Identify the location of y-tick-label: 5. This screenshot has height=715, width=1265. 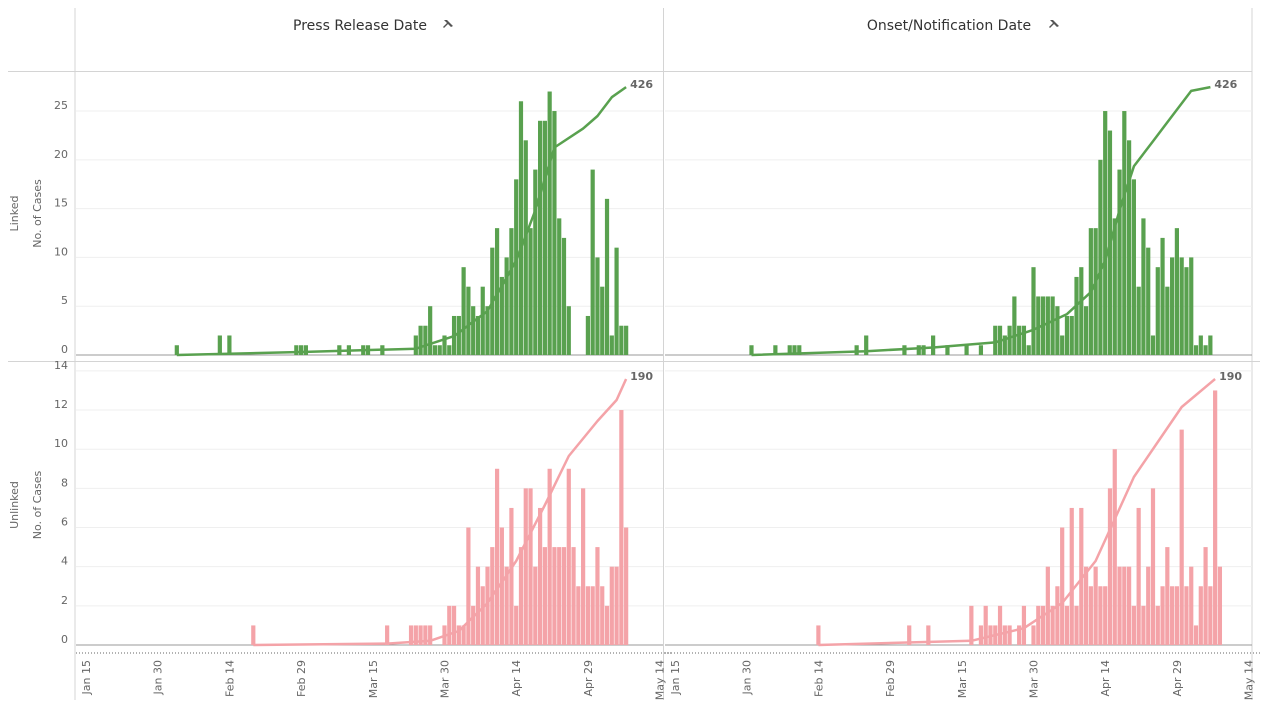
(64, 300).